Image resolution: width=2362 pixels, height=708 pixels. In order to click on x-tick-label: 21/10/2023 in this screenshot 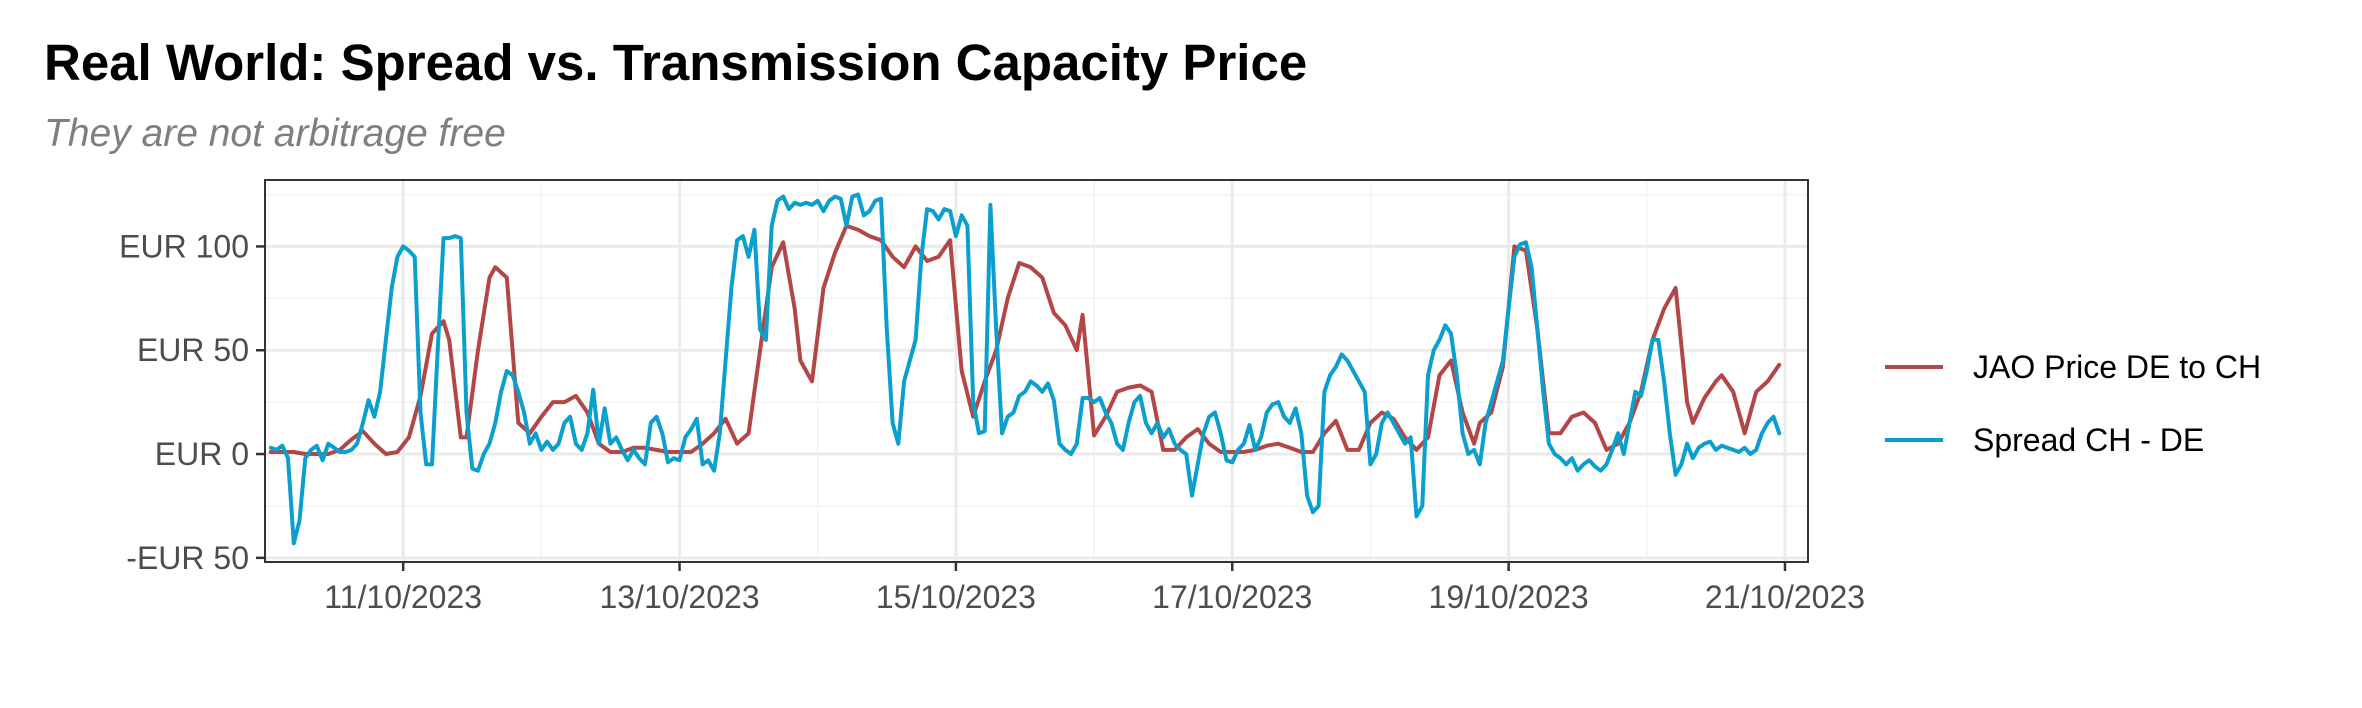, I will do `click(1785, 597)`.